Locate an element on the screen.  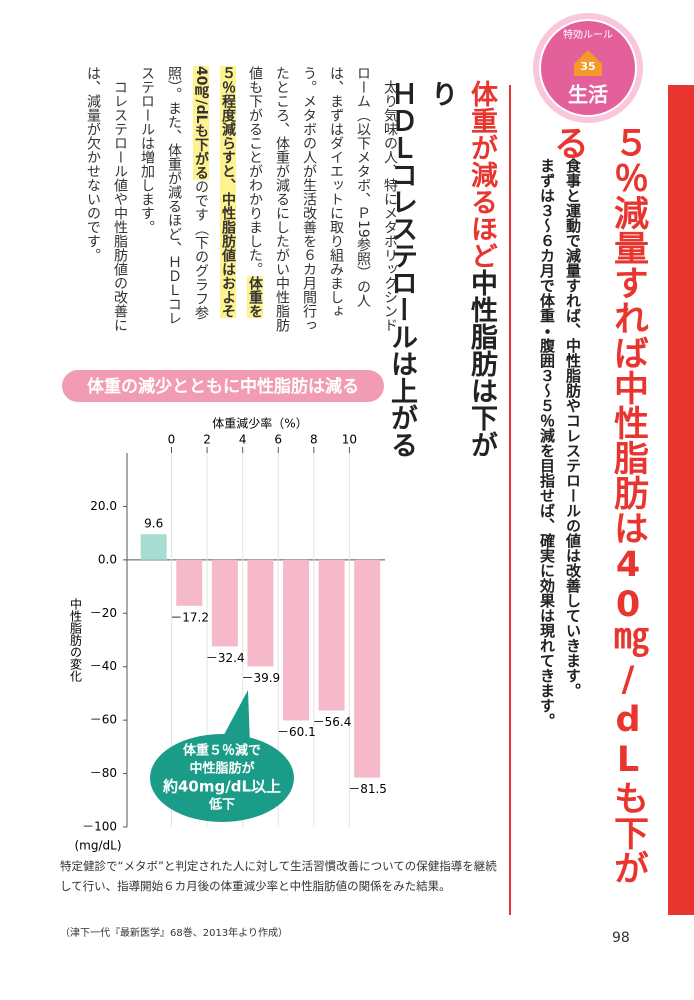
data-label: －60.1 is located at coordinates (296, 732).